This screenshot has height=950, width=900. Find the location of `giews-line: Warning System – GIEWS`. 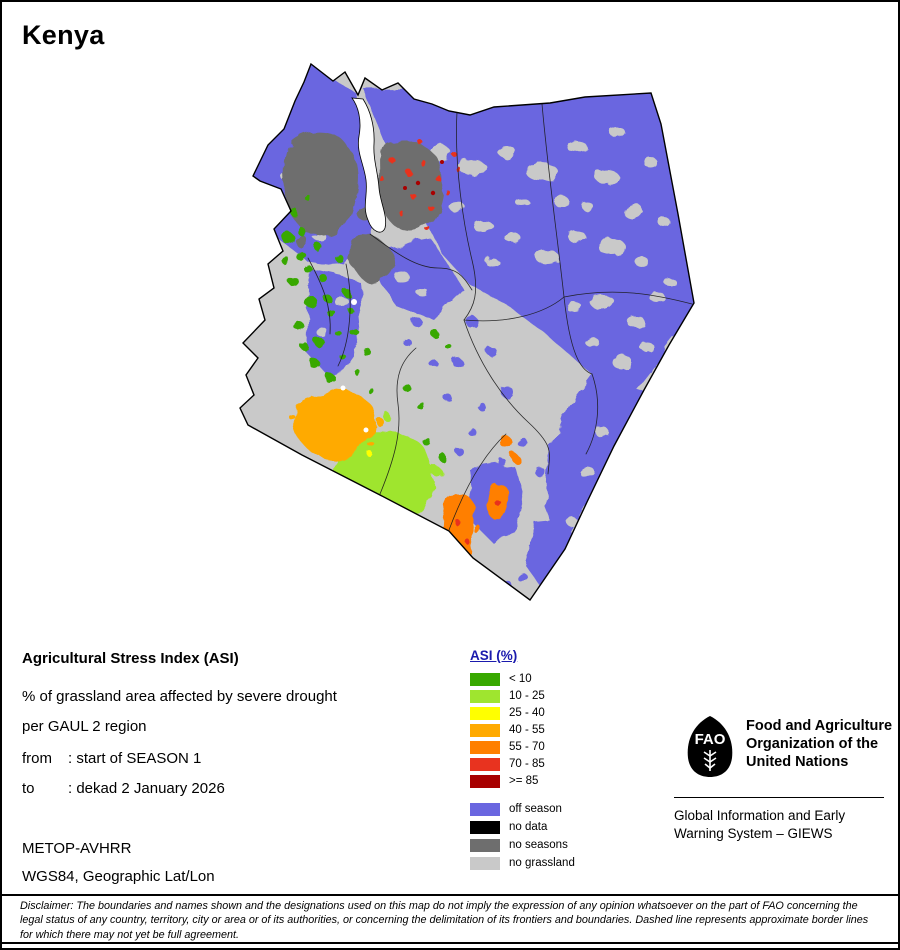

giews-line: Warning System – GIEWS is located at coordinates (753, 833).